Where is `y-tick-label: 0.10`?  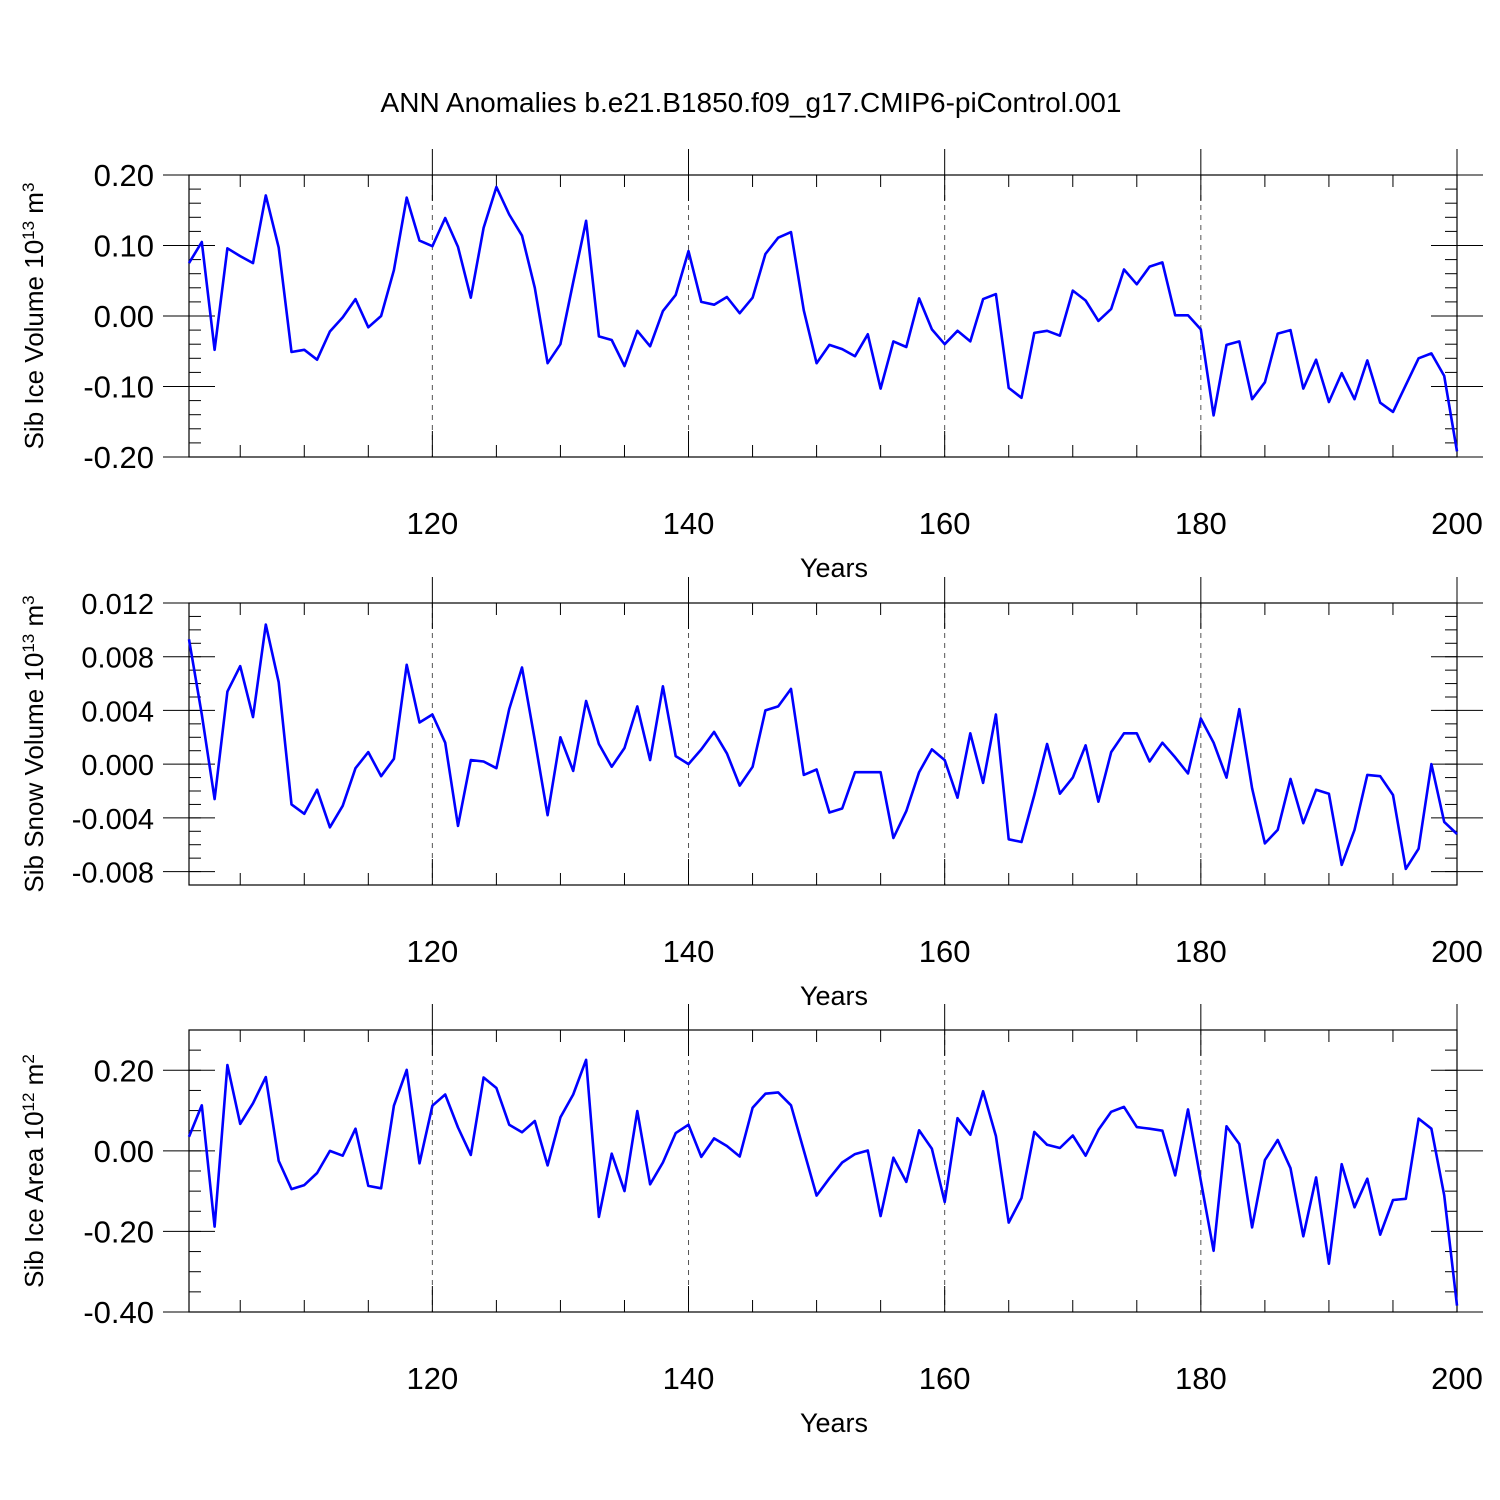 y-tick-label: 0.10 is located at coordinates (124, 246).